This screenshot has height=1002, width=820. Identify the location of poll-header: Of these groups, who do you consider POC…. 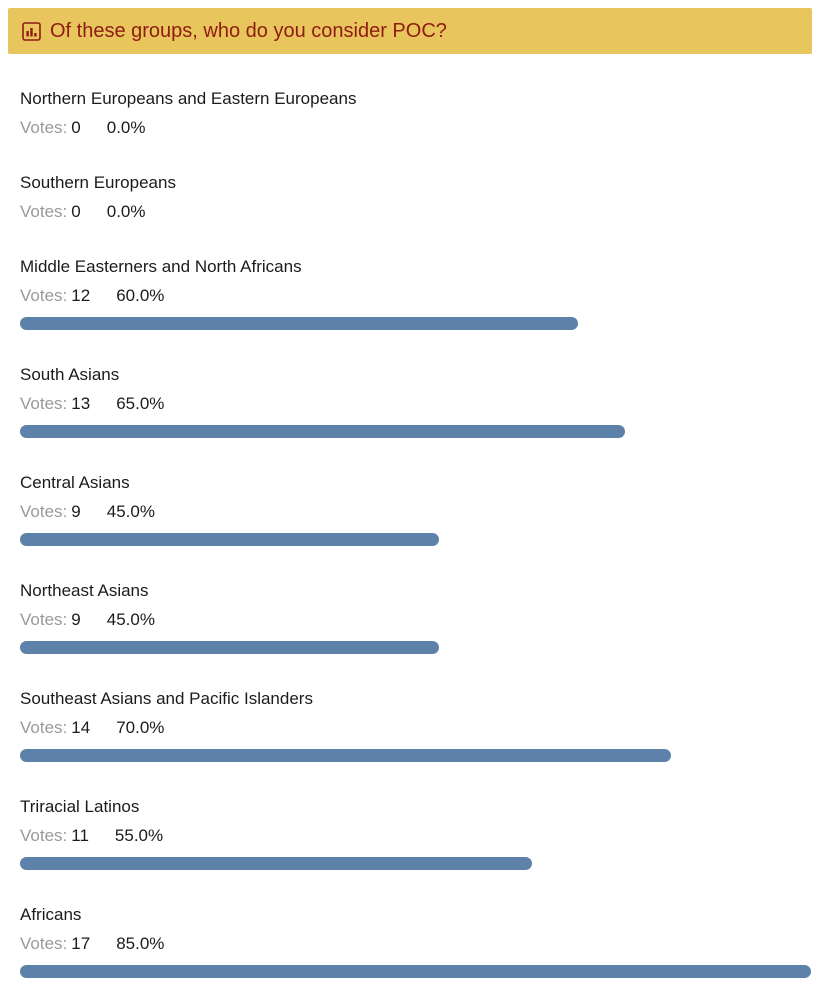
(410, 31).